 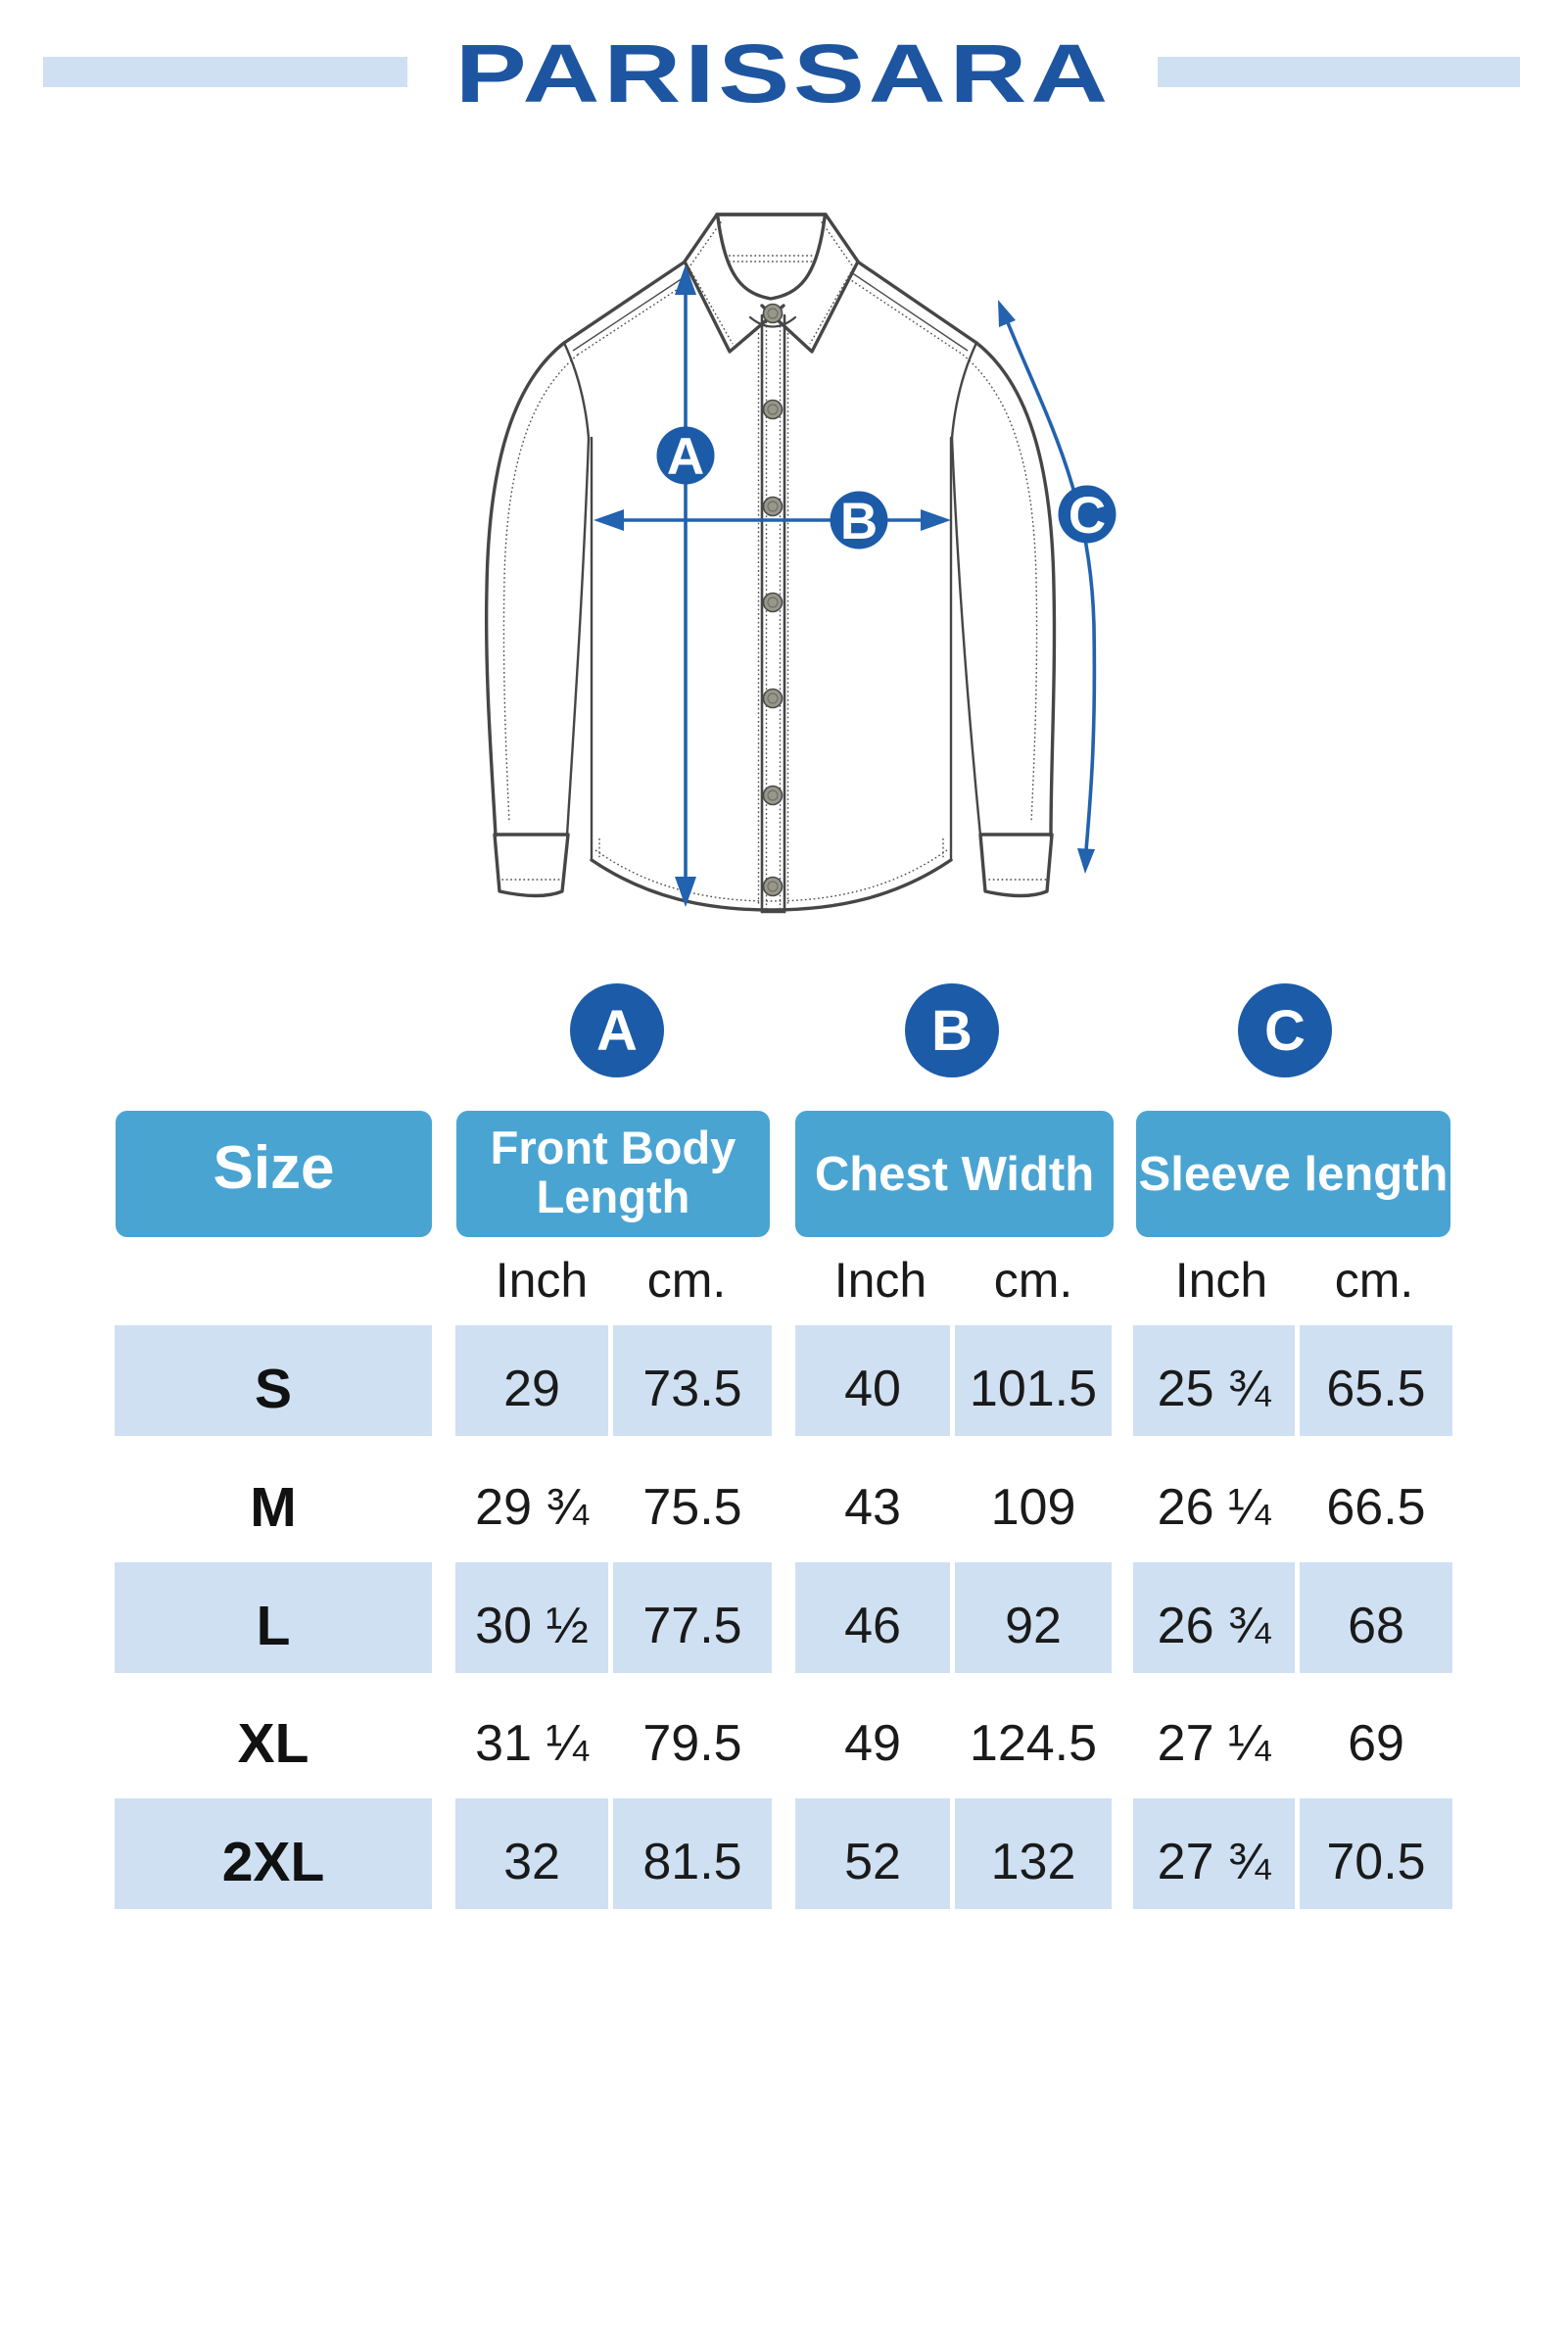 What do you see at coordinates (685, 457) in the screenshot?
I see `svg-text: A` at bounding box center [685, 457].